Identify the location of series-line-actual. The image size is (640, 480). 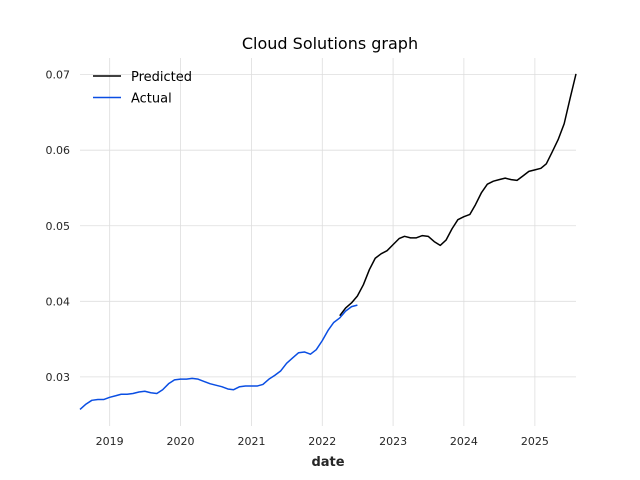
(218, 357).